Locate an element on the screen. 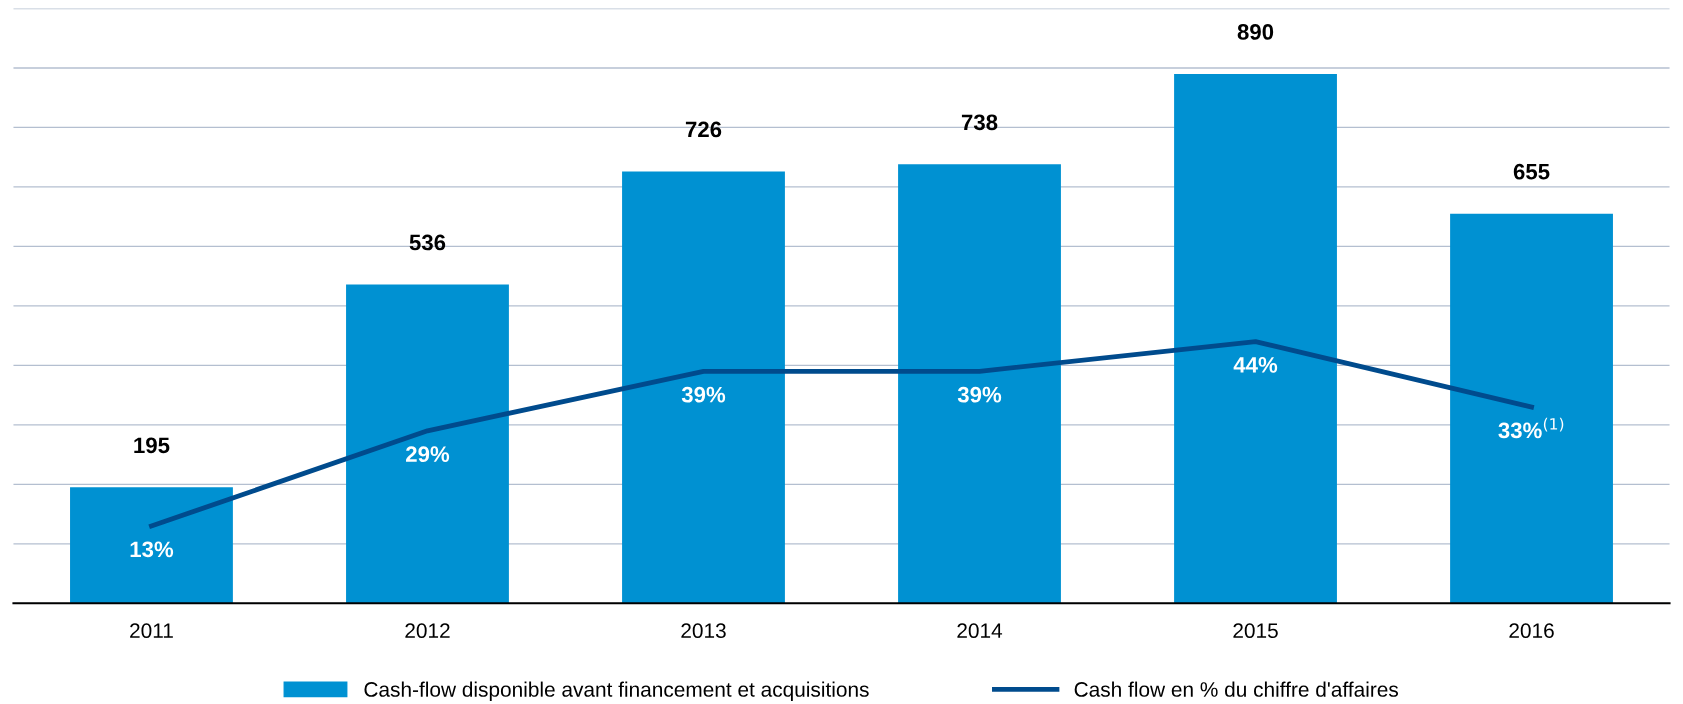 The width and height of the screenshot is (1683, 704). x-tick-label: 2012 is located at coordinates (427, 631).